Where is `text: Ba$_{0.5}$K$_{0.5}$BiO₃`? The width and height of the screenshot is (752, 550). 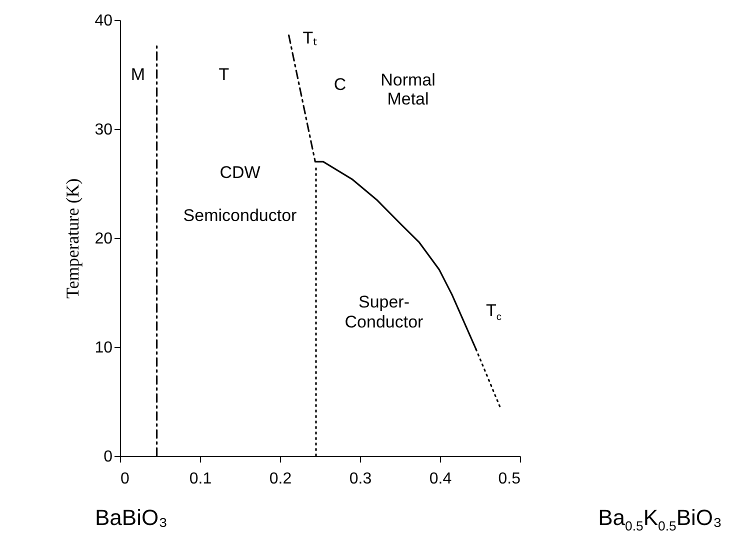 text: Ba$_{0.5}$K$_{0.5}$BiO₃ is located at coordinates (660, 519).